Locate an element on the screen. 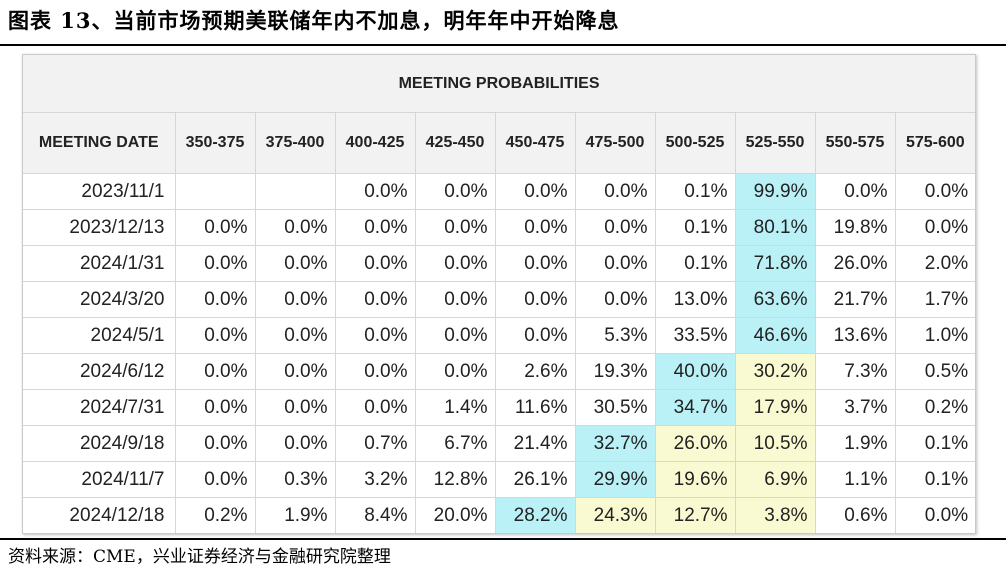 This screenshot has width=1006, height=580. probability-cell: 0.3% is located at coordinates (295, 479).